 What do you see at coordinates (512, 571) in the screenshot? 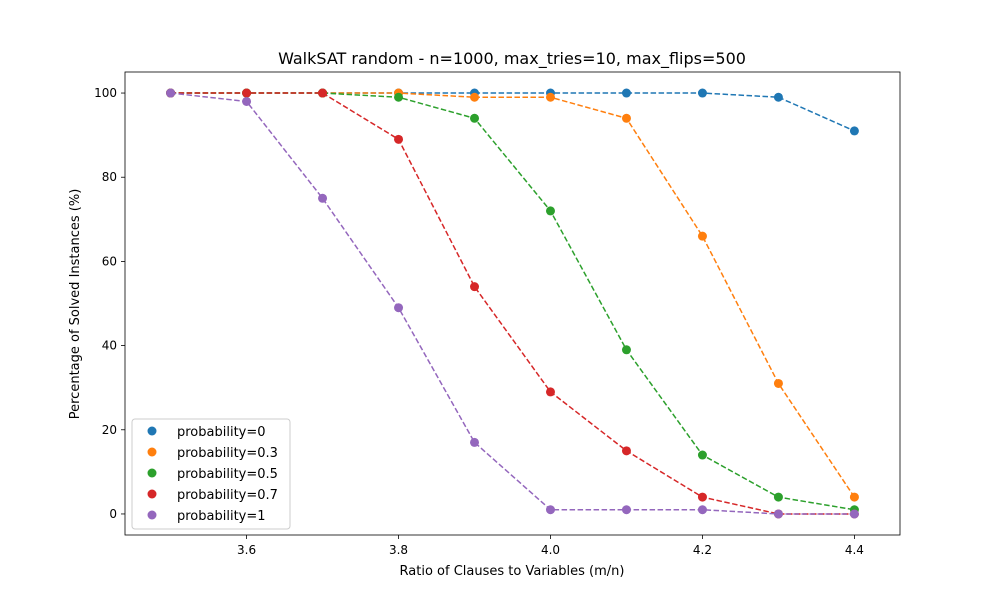
I see `x-axis-label: Ratio of Clauses to Variables (m/n)` at bounding box center [512, 571].